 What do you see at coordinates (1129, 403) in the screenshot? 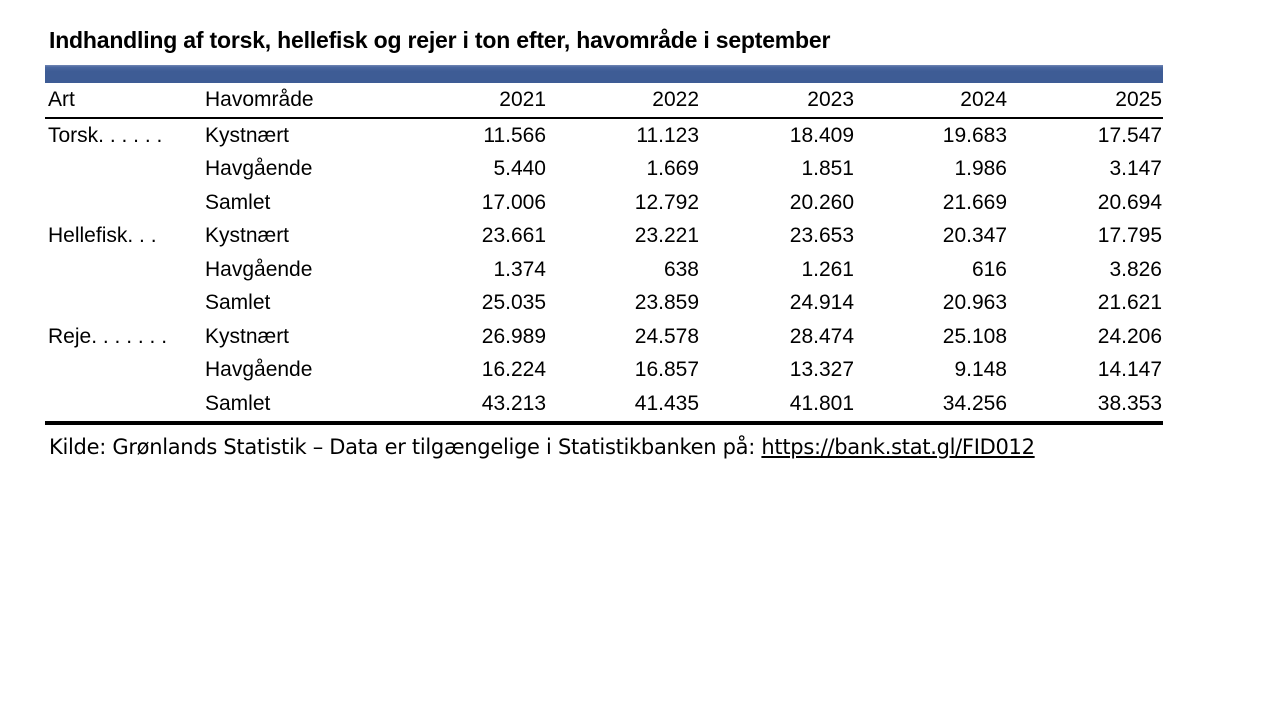
I see `value-cell: 38.353` at bounding box center [1129, 403].